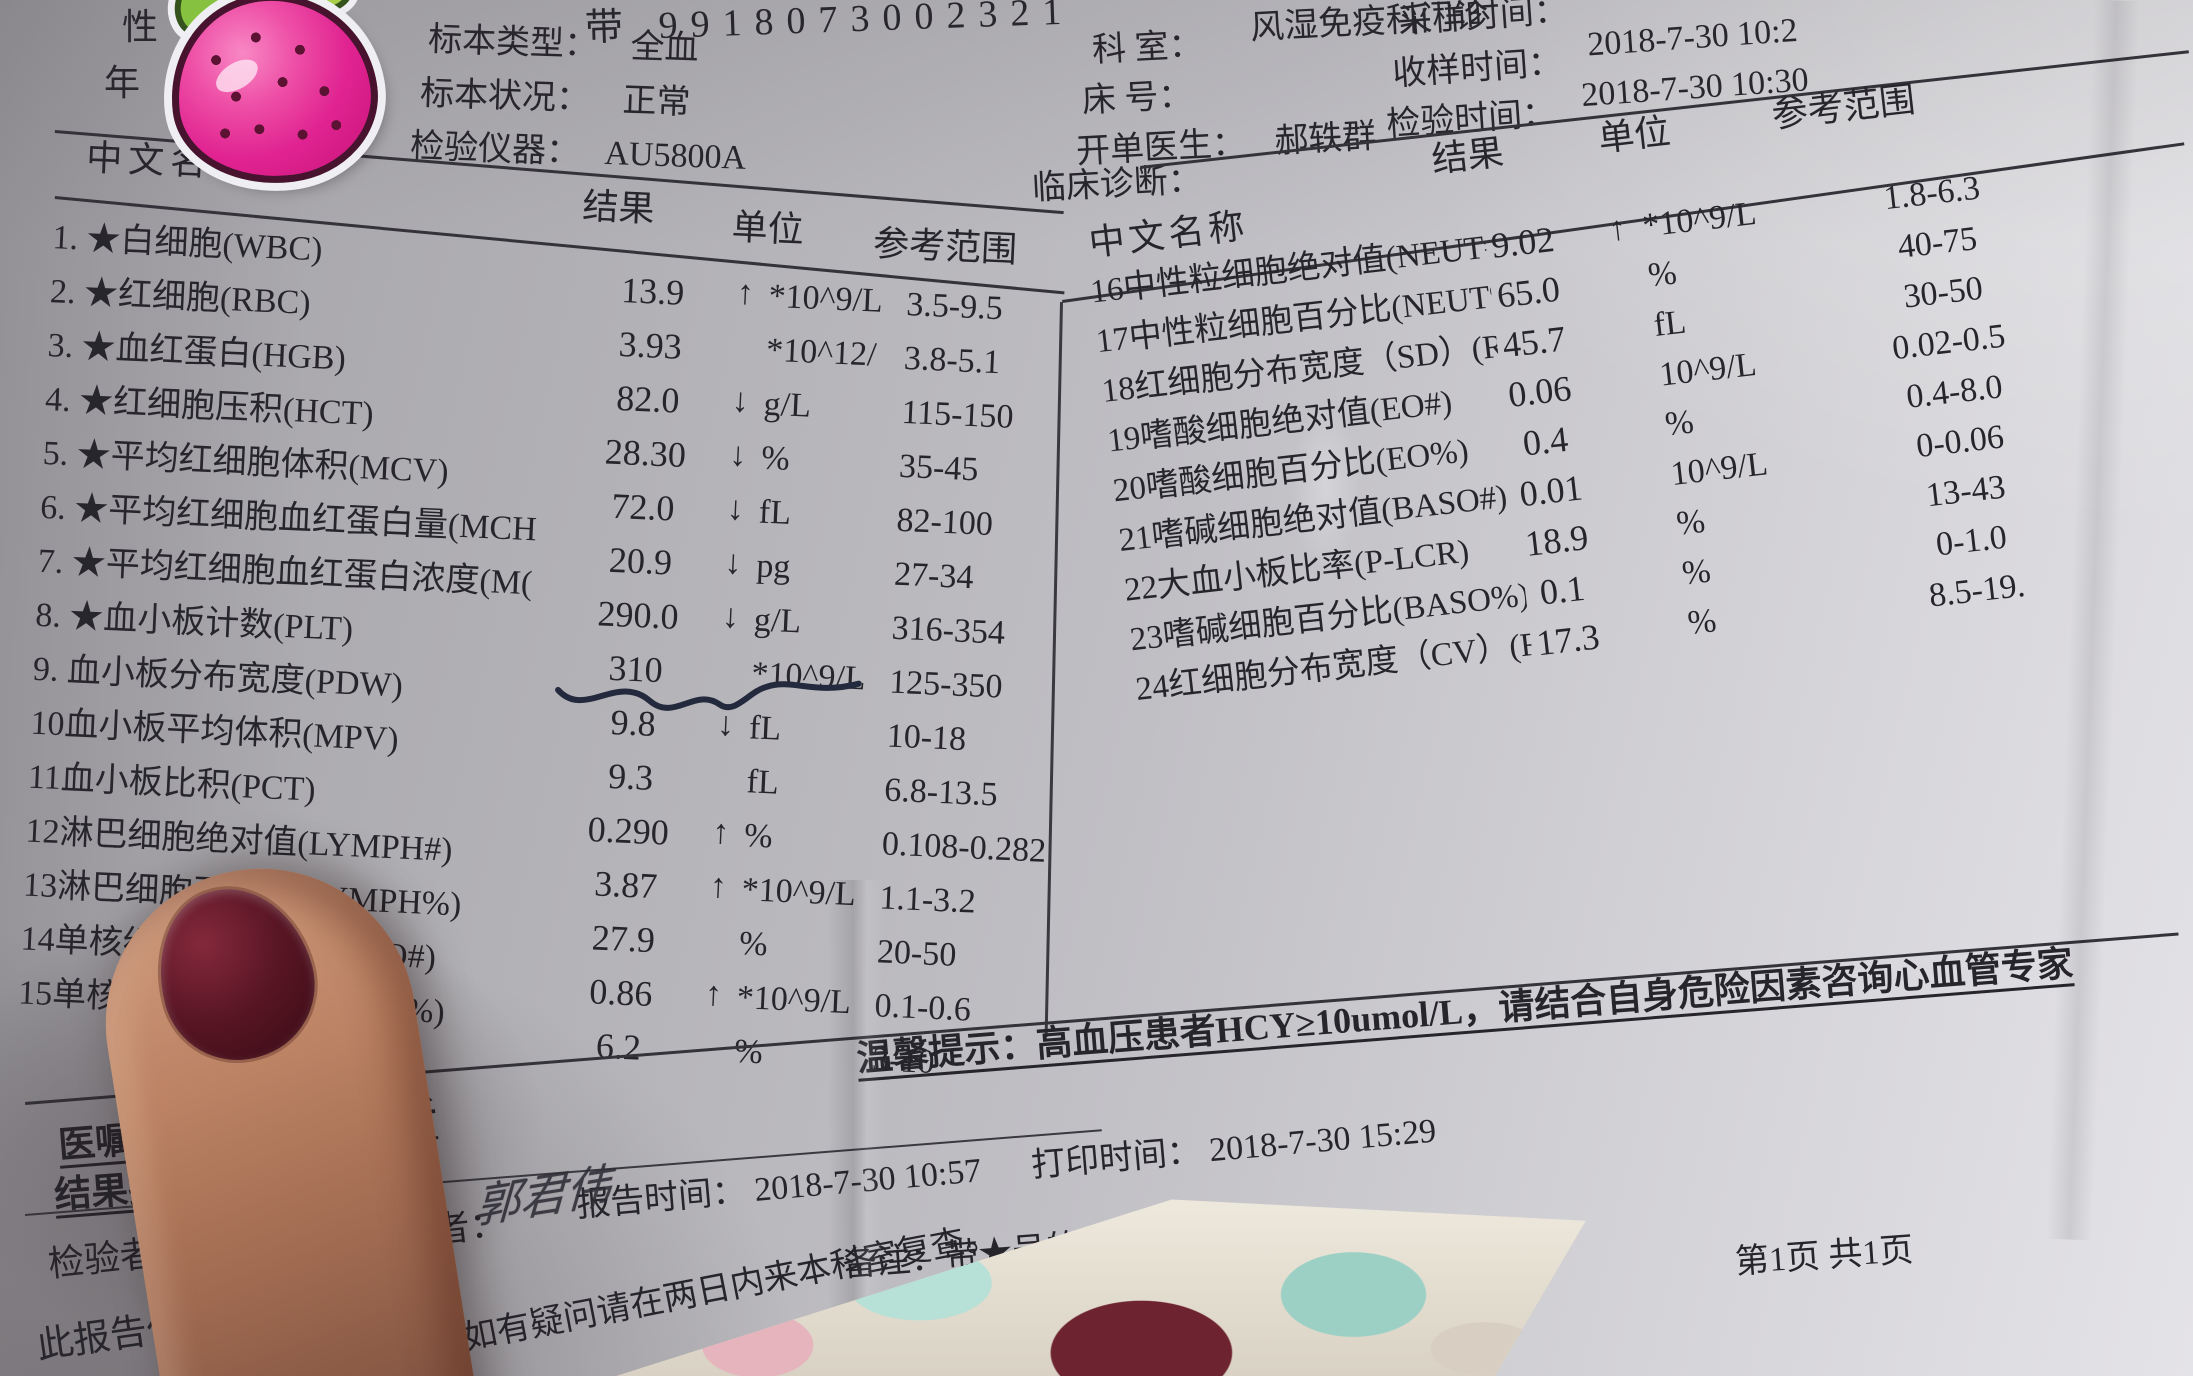  I want to click on paper-wrinkle-highlight, so click(1325, 485).